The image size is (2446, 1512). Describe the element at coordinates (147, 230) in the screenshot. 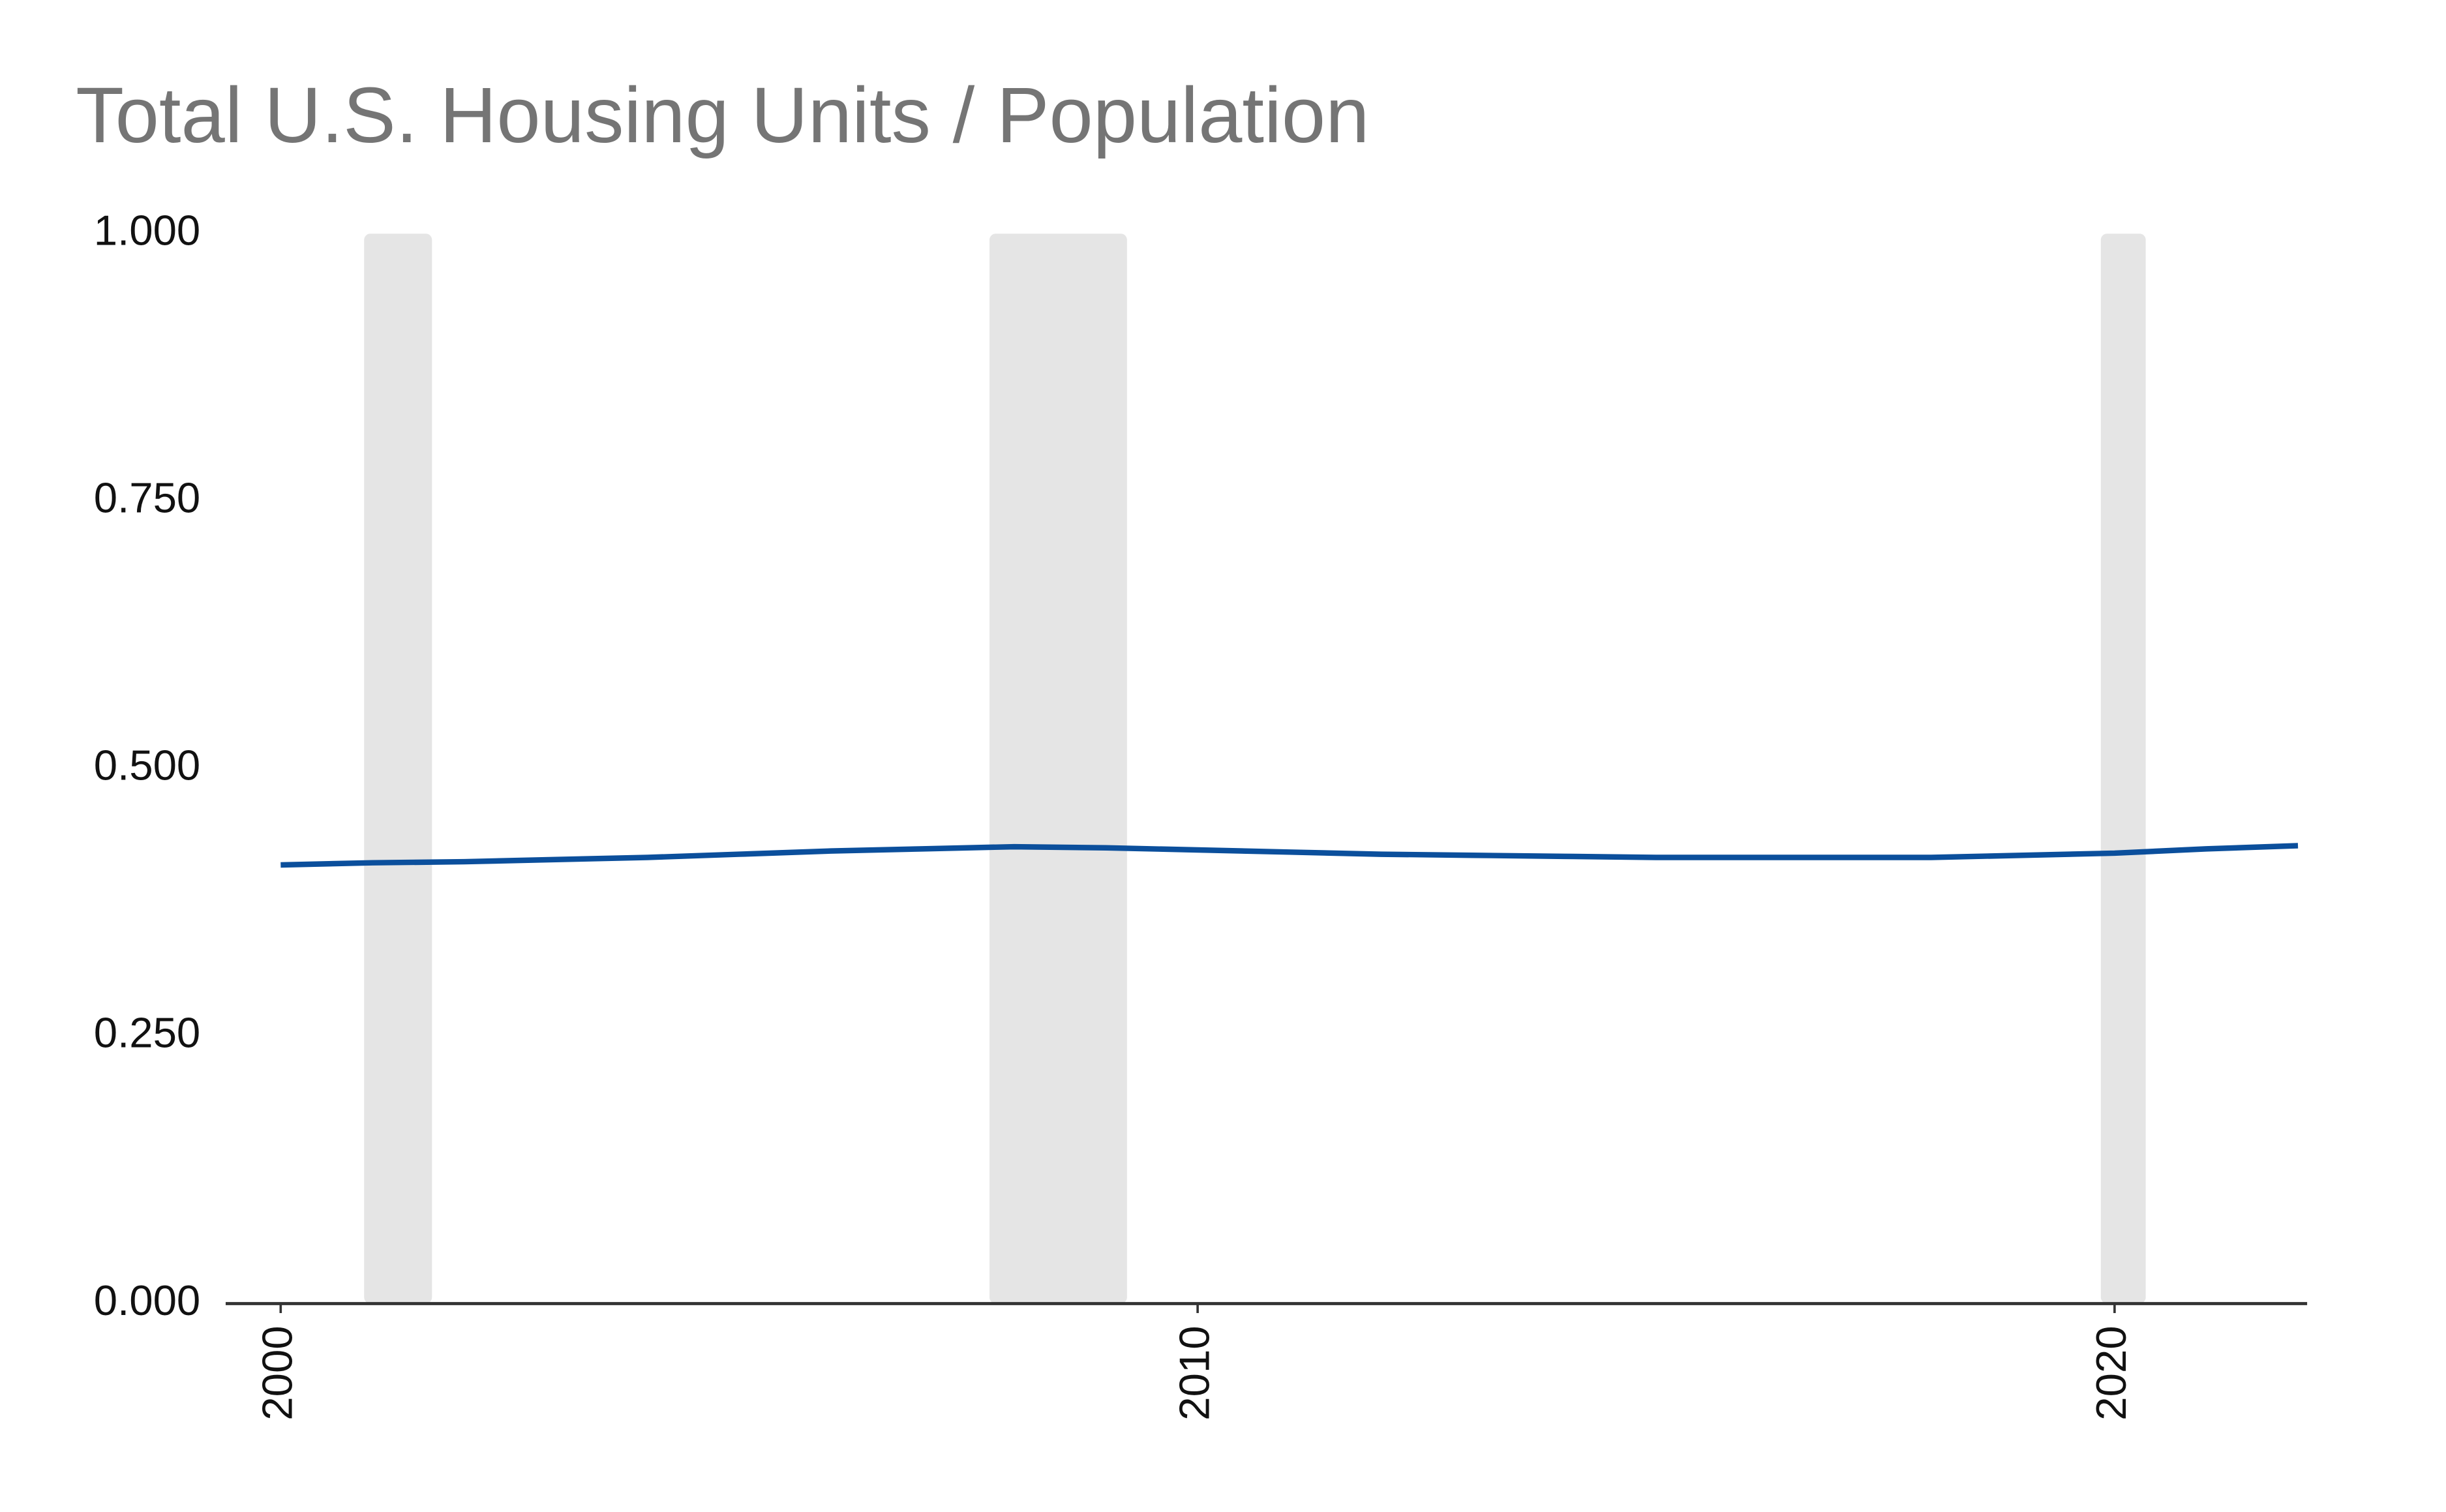

I see `y-tick-label: 1.000` at that location.